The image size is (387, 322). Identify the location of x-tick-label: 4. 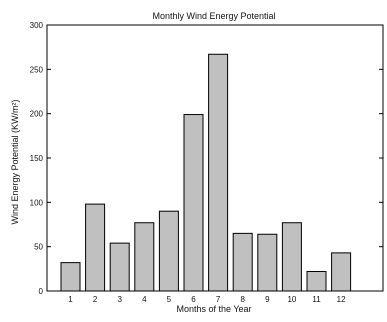
(144, 299).